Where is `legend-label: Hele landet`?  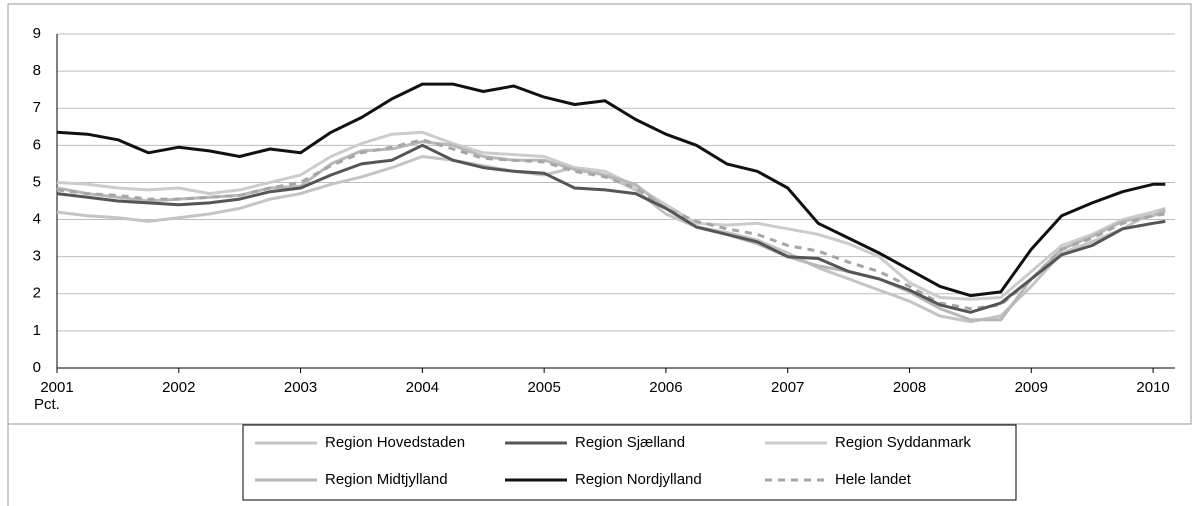
legend-label: Hele landet is located at coordinates (873, 479).